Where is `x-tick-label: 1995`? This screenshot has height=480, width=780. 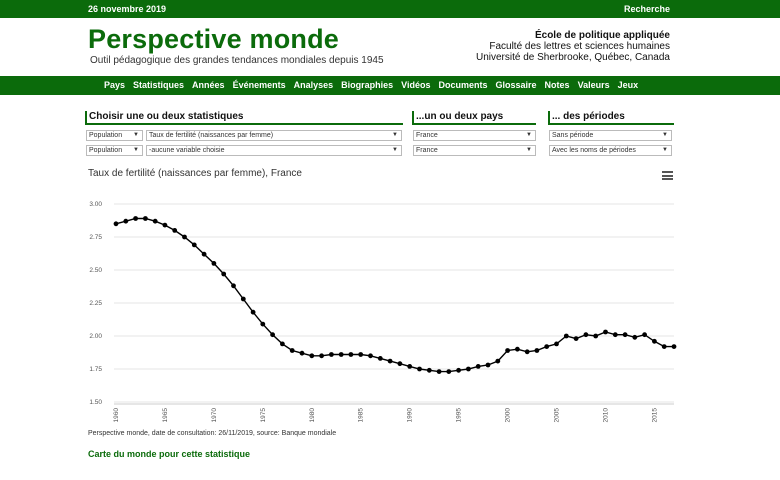
x-tick-label: 1995 is located at coordinates (459, 415).